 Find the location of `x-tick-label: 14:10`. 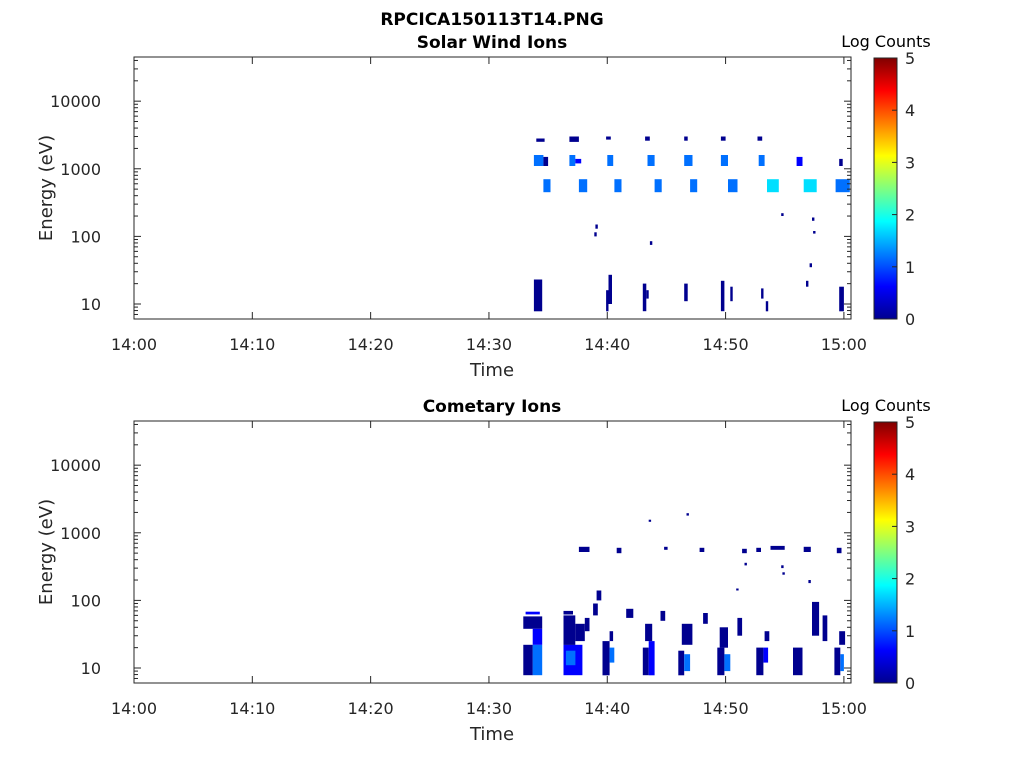

x-tick-label: 14:10 is located at coordinates (252, 708).